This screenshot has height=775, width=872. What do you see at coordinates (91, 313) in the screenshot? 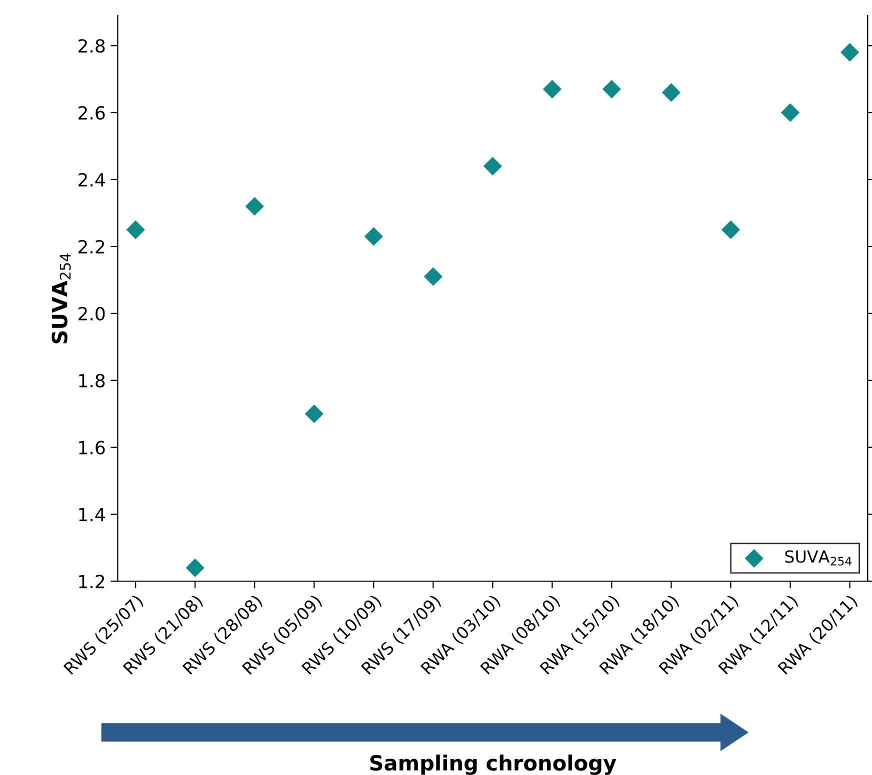
I see `y-tick-label: 2.0` at bounding box center [91, 313].